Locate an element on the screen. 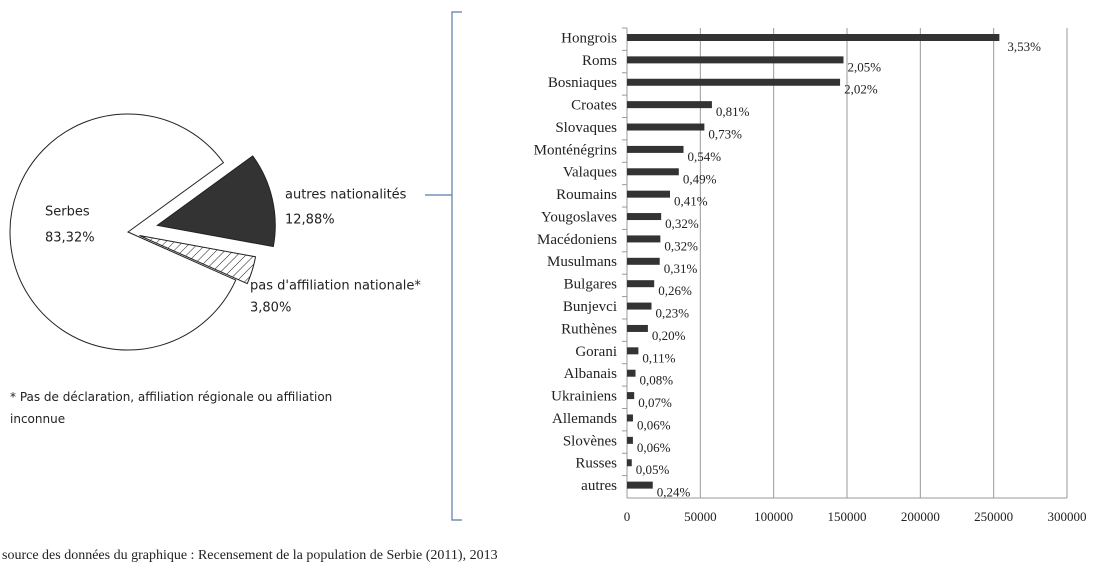 This screenshot has width=1096, height=565. share-label: 0,26% is located at coordinates (675, 290).